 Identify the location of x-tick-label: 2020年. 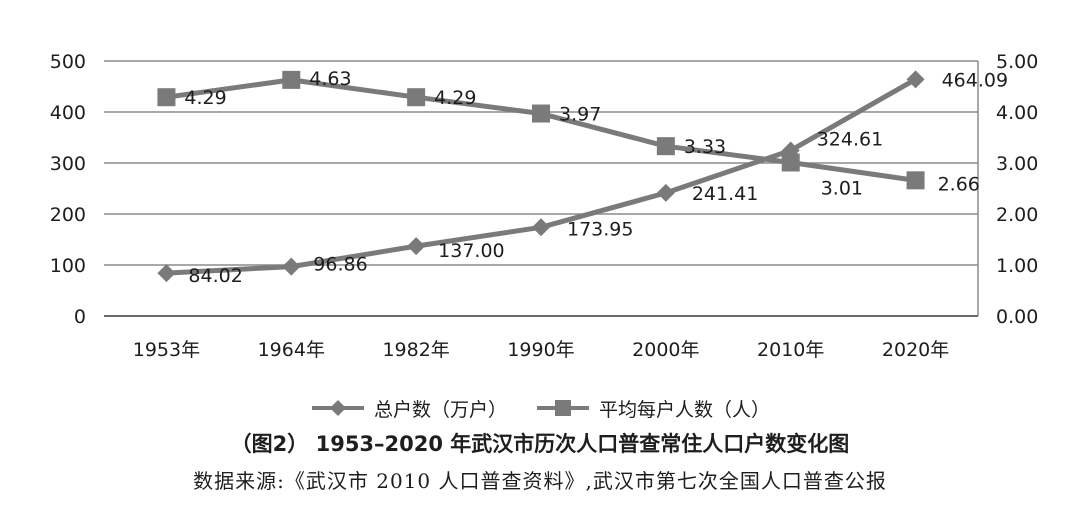
(915, 350).